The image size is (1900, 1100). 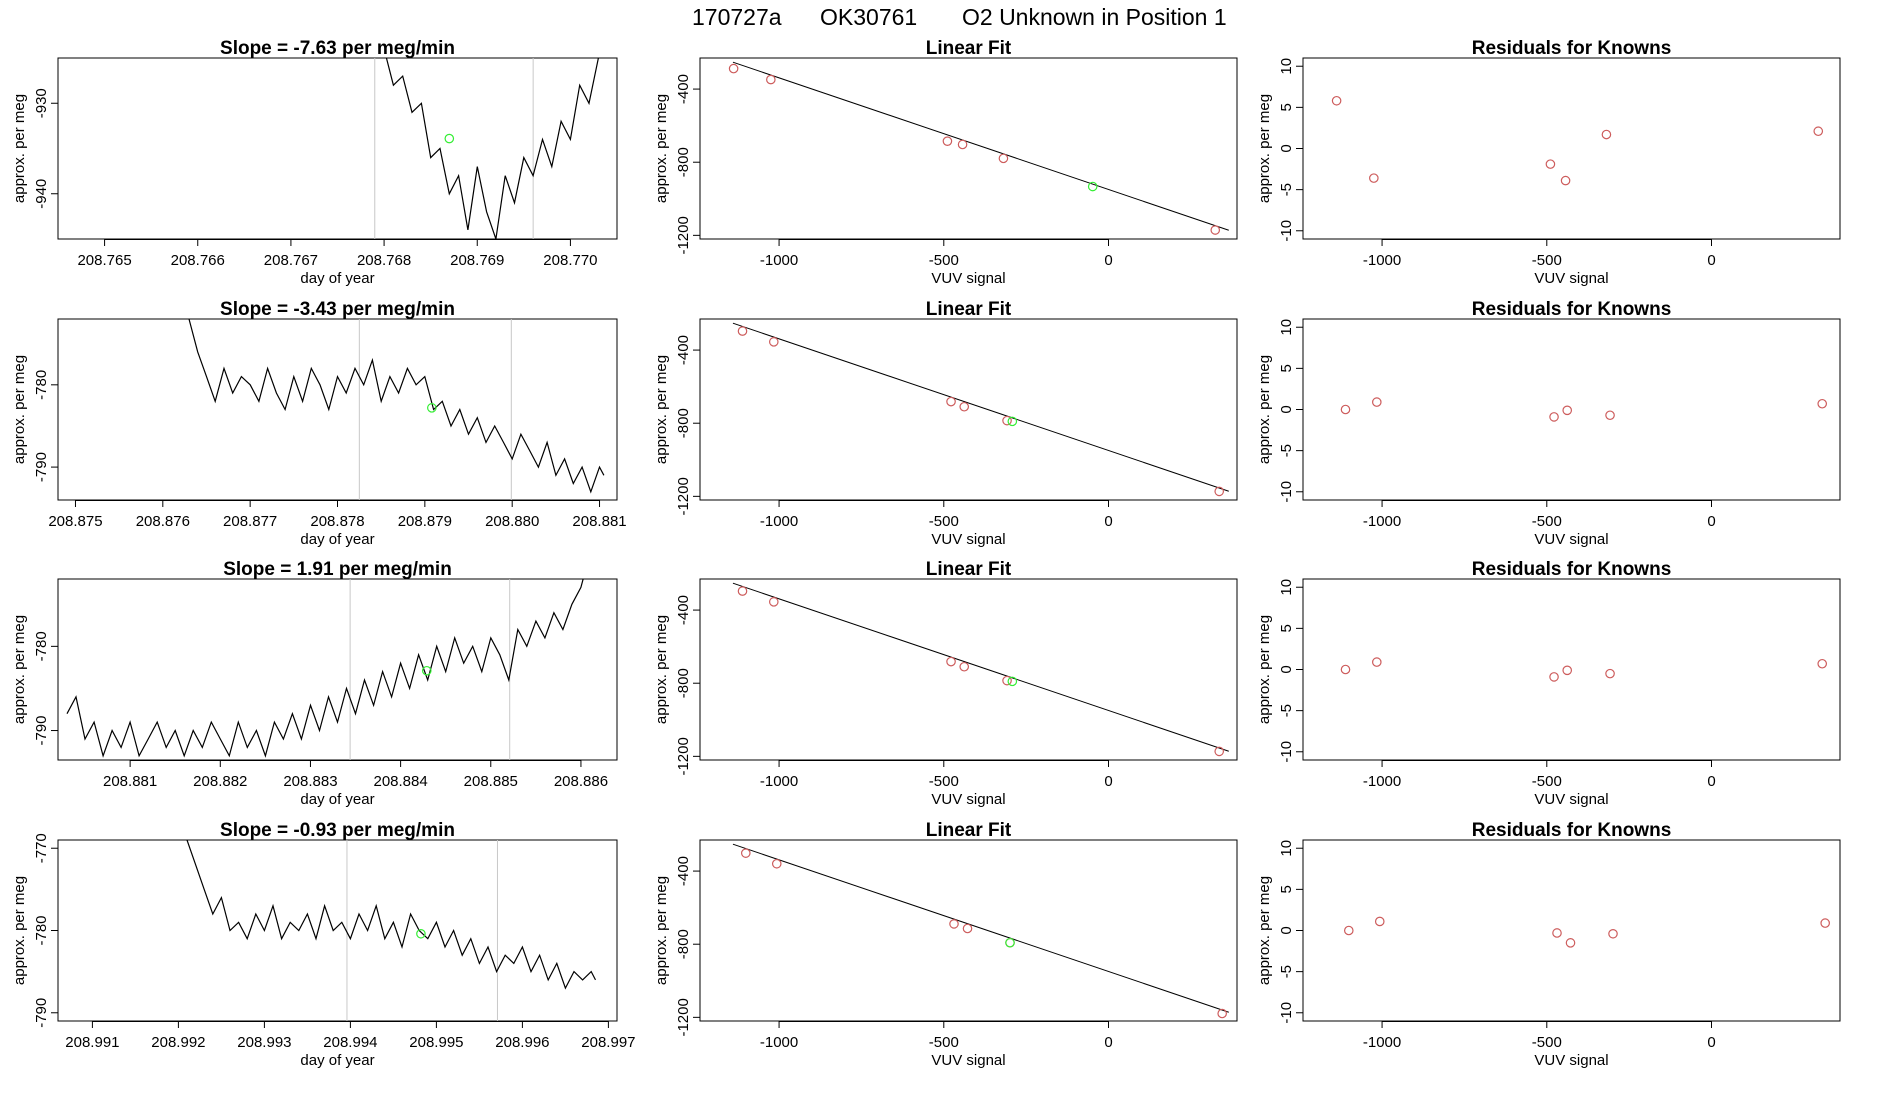 What do you see at coordinates (92, 1042) in the screenshot?
I see `x-tick-label: 208.991` at bounding box center [92, 1042].